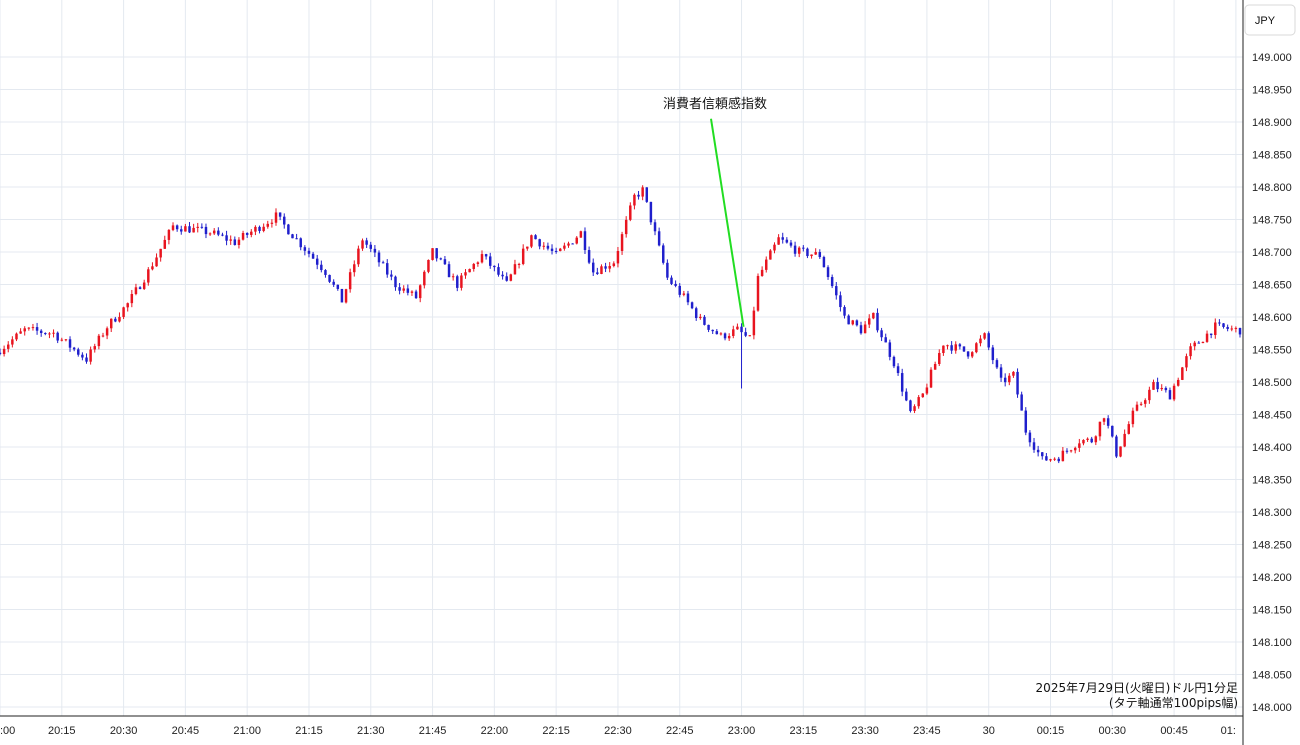  I want to click on x-tick-label: 22:45, so click(680, 731).